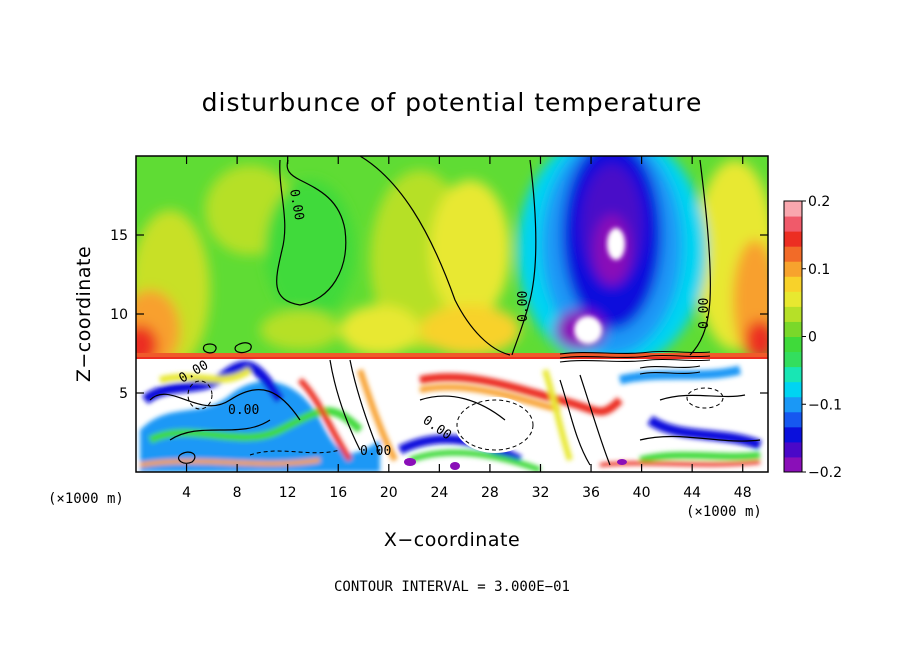 The image size is (904, 654). What do you see at coordinates (288, 493) in the screenshot?
I see `x-tick-label: 12` at bounding box center [288, 493].